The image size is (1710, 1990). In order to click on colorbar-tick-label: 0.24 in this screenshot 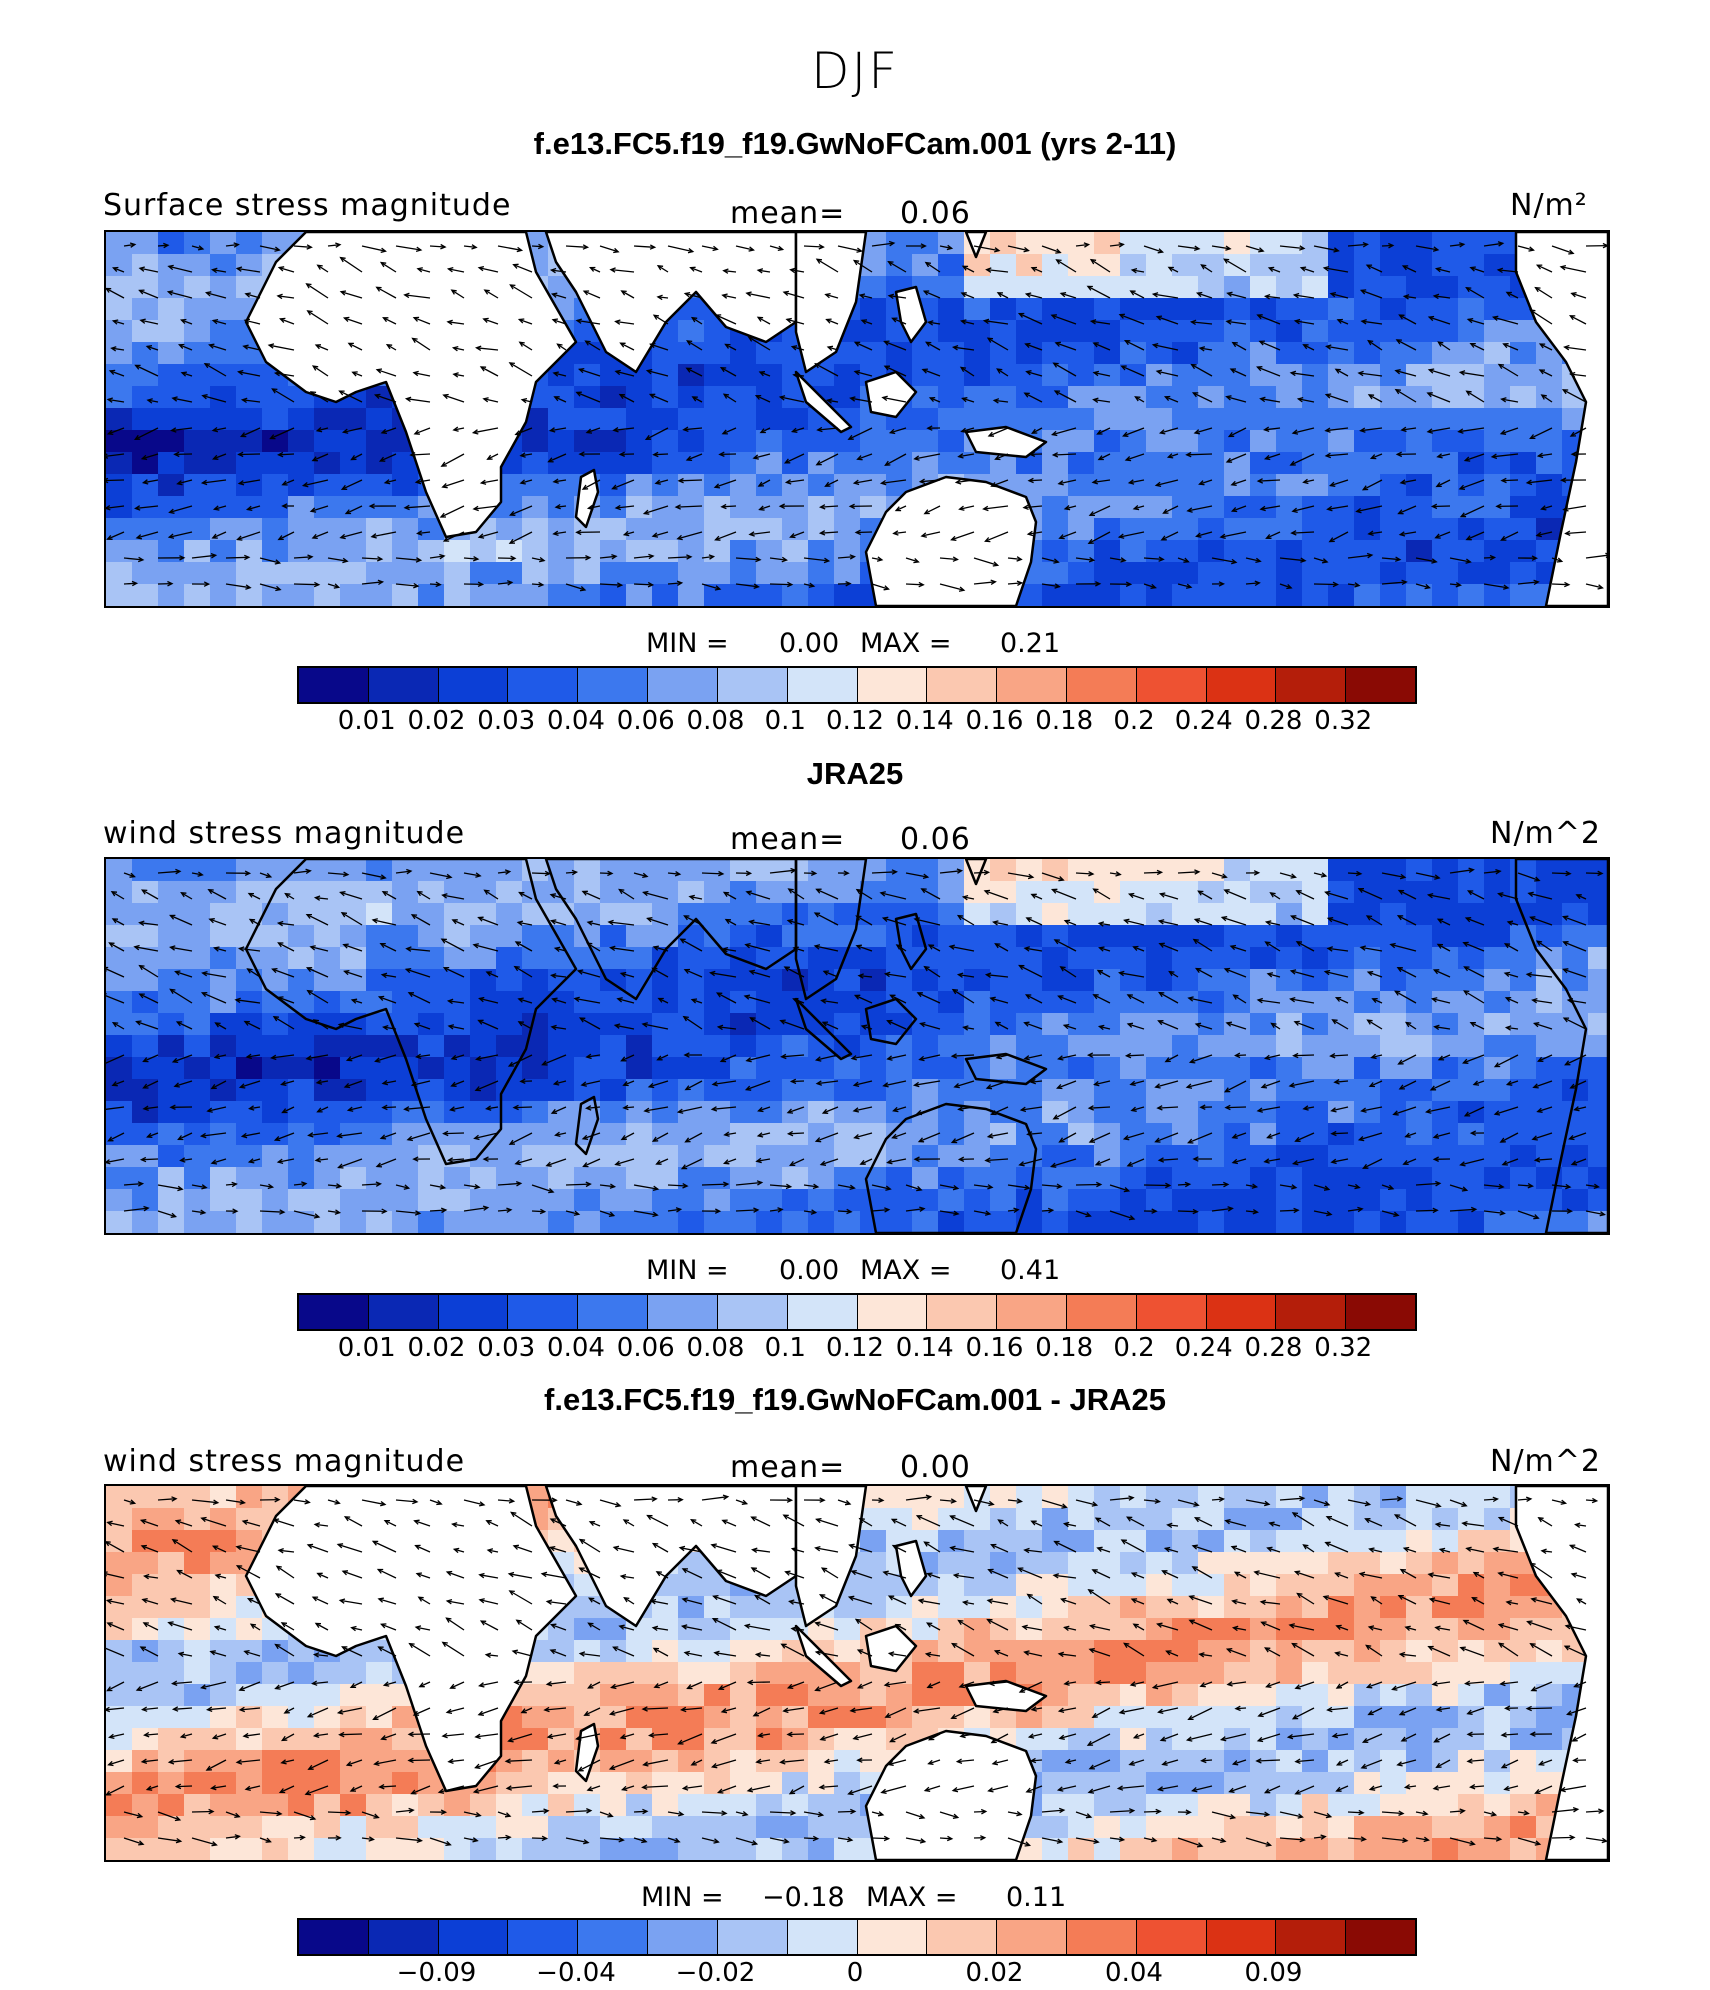, I will do `click(1204, 1348)`.